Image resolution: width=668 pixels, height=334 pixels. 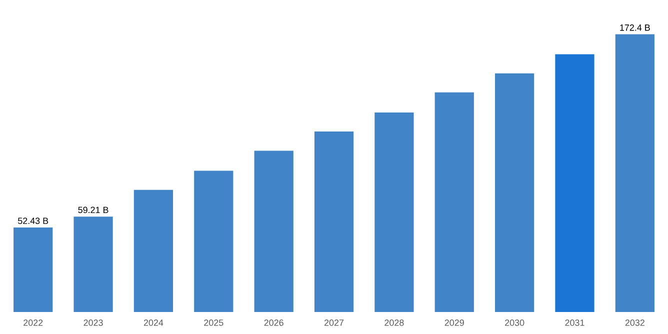 I want to click on data-label: 172.4 B, so click(x=635, y=27).